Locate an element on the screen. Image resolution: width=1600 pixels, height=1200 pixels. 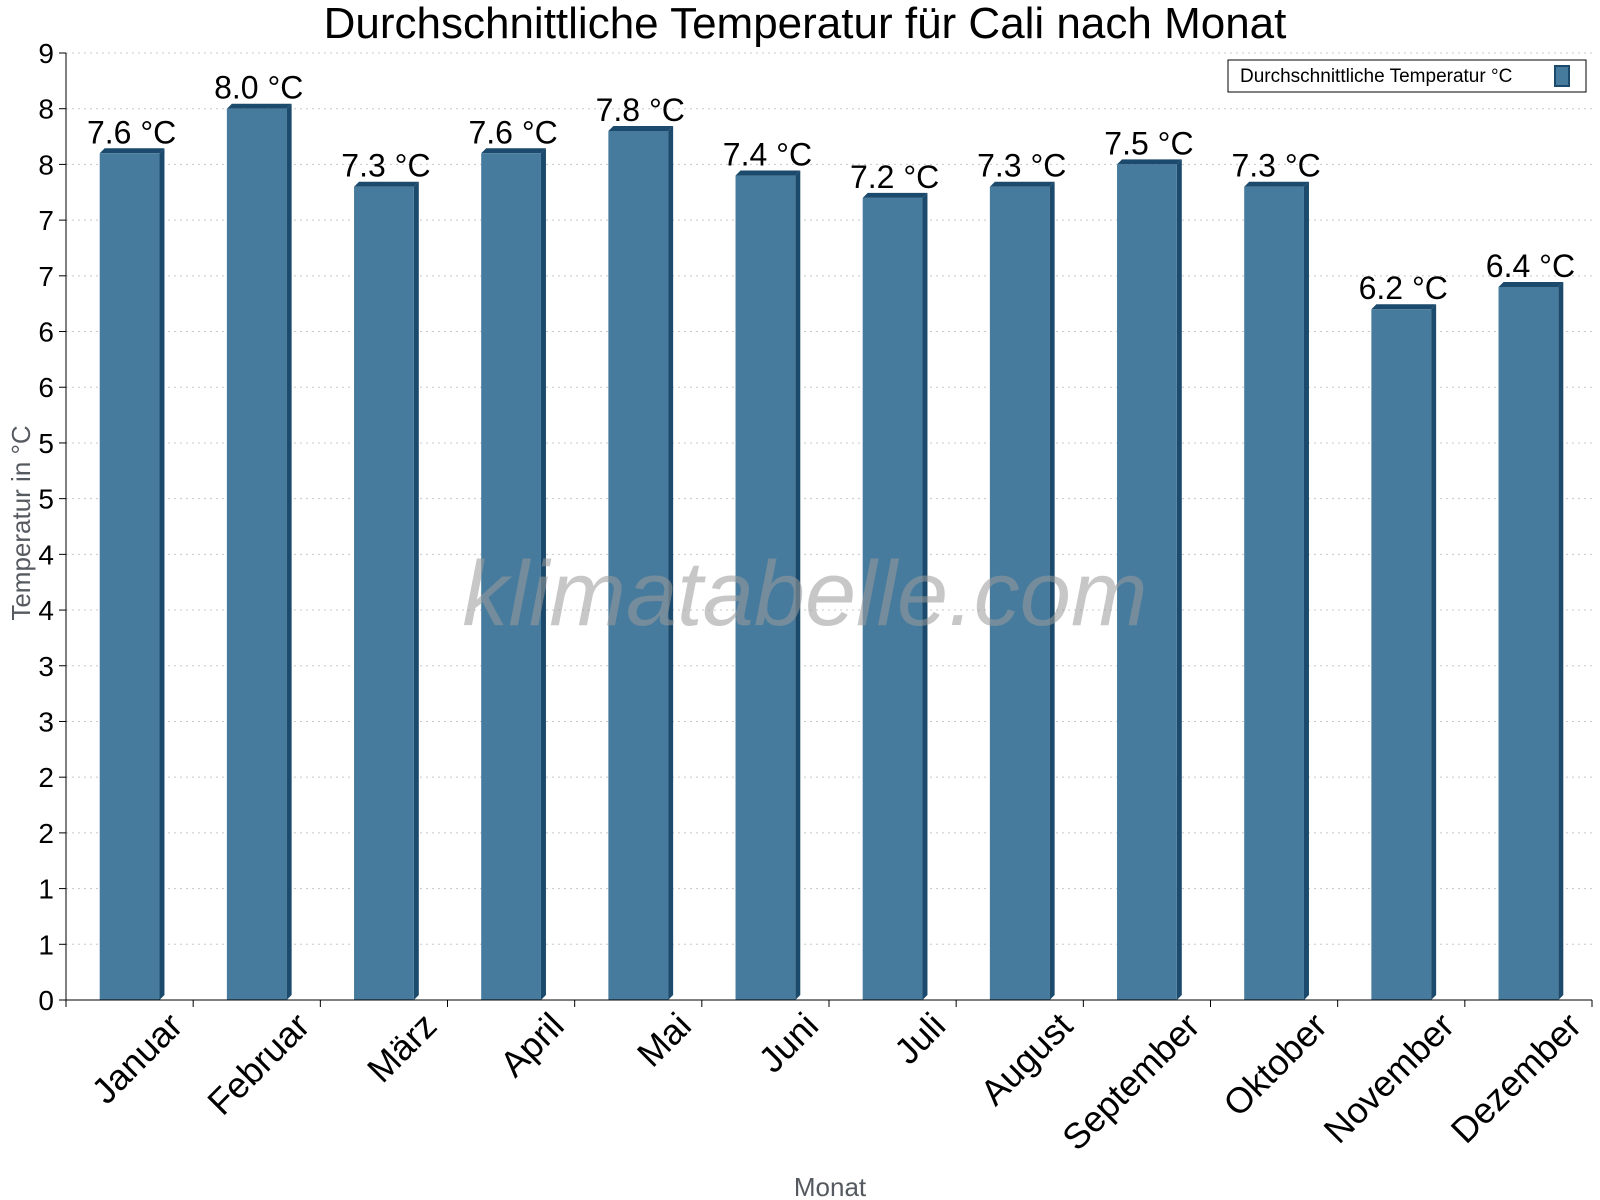
x-tick-label: Dezember is located at coordinates (1516, 1078).